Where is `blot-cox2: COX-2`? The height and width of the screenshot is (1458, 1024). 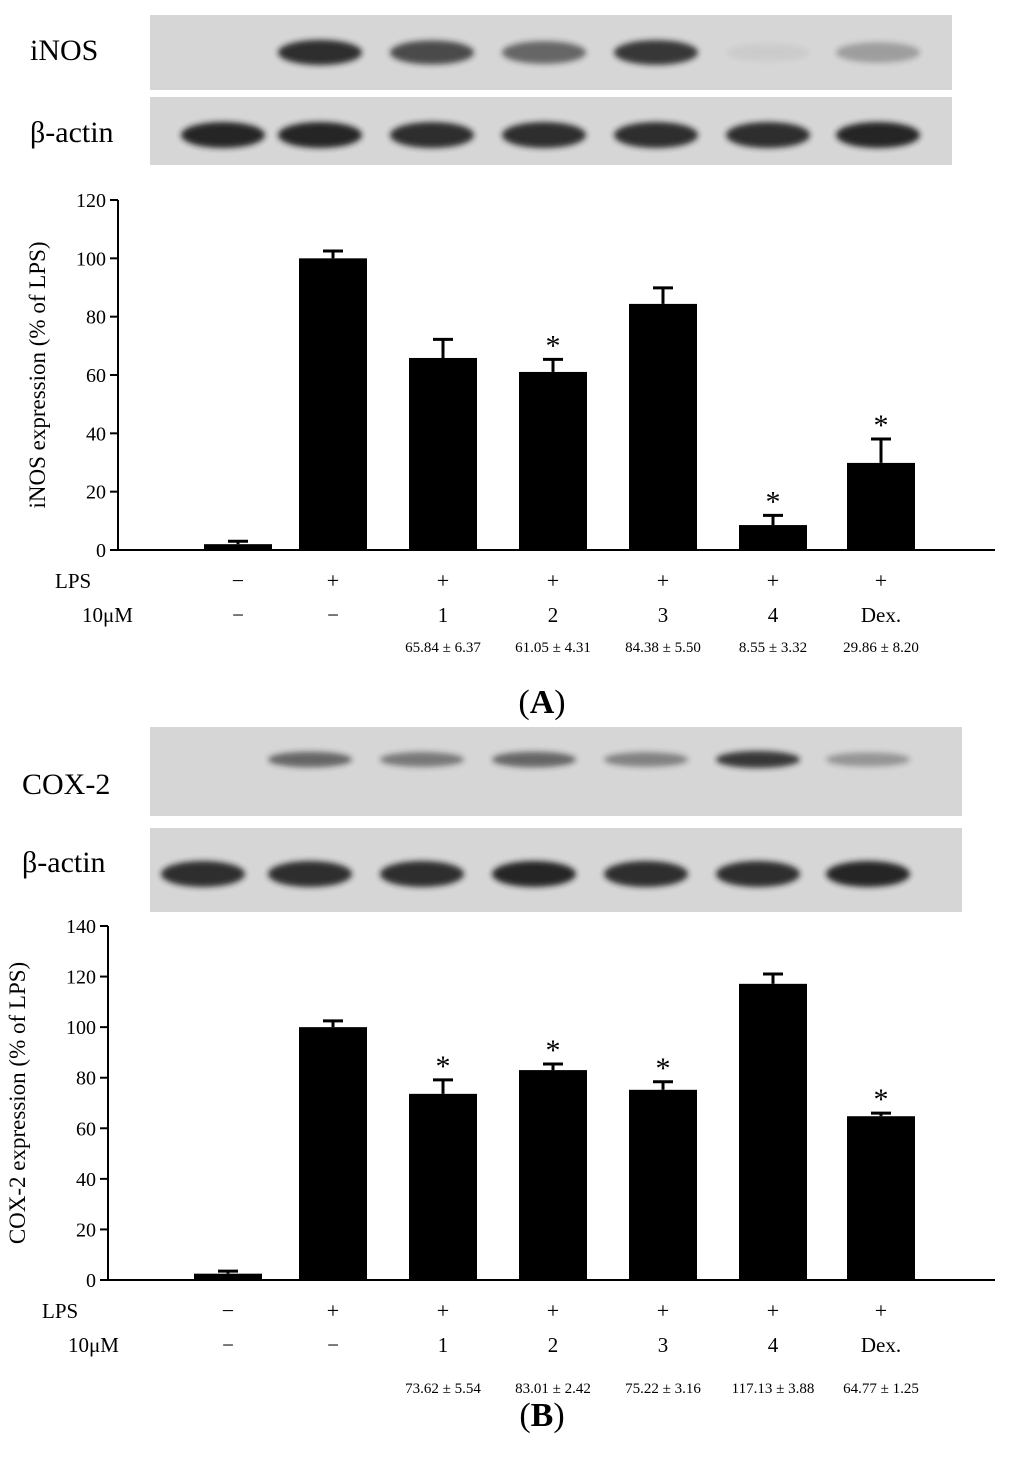 blot-cox2: COX-2 is located at coordinates (492, 771).